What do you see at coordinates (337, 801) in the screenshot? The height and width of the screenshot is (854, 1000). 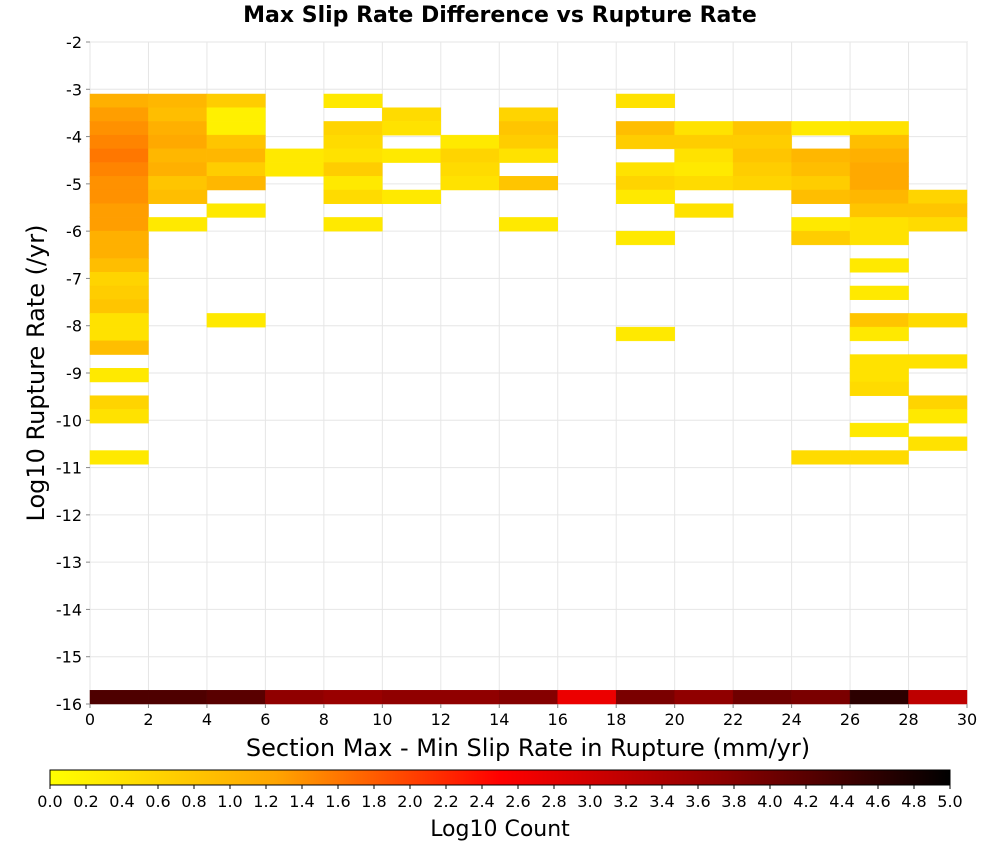 I see `colorbar-tick-label: 1.6` at bounding box center [337, 801].